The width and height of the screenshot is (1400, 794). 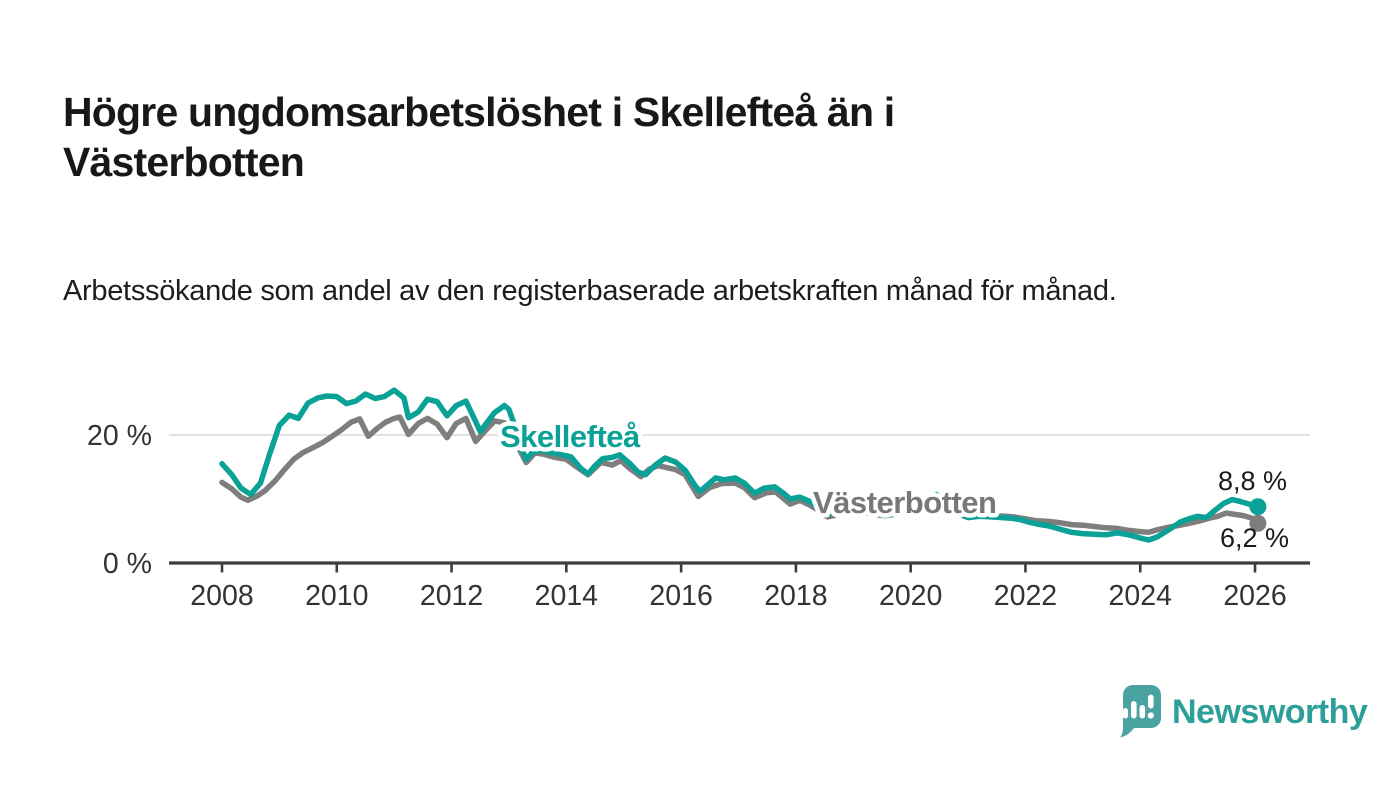 I want to click on vasterbotten-line, so click(x=740, y=475).